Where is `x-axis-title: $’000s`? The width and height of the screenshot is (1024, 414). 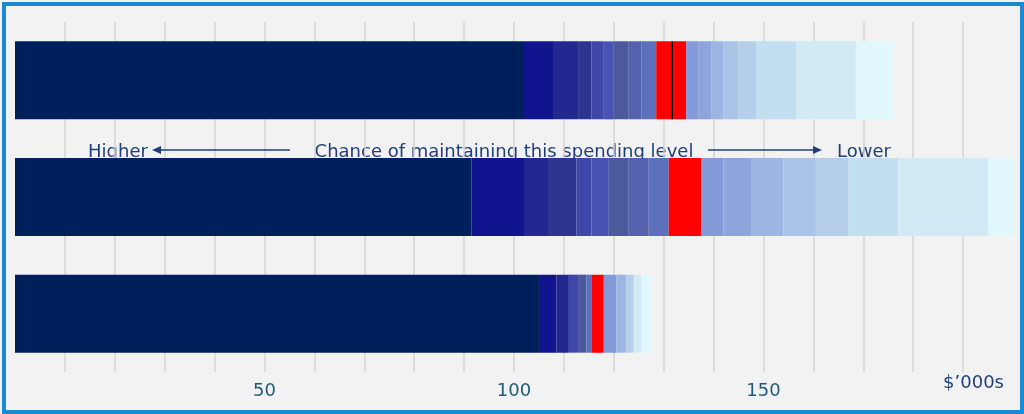 x-axis-title: $’000s is located at coordinates (974, 381).